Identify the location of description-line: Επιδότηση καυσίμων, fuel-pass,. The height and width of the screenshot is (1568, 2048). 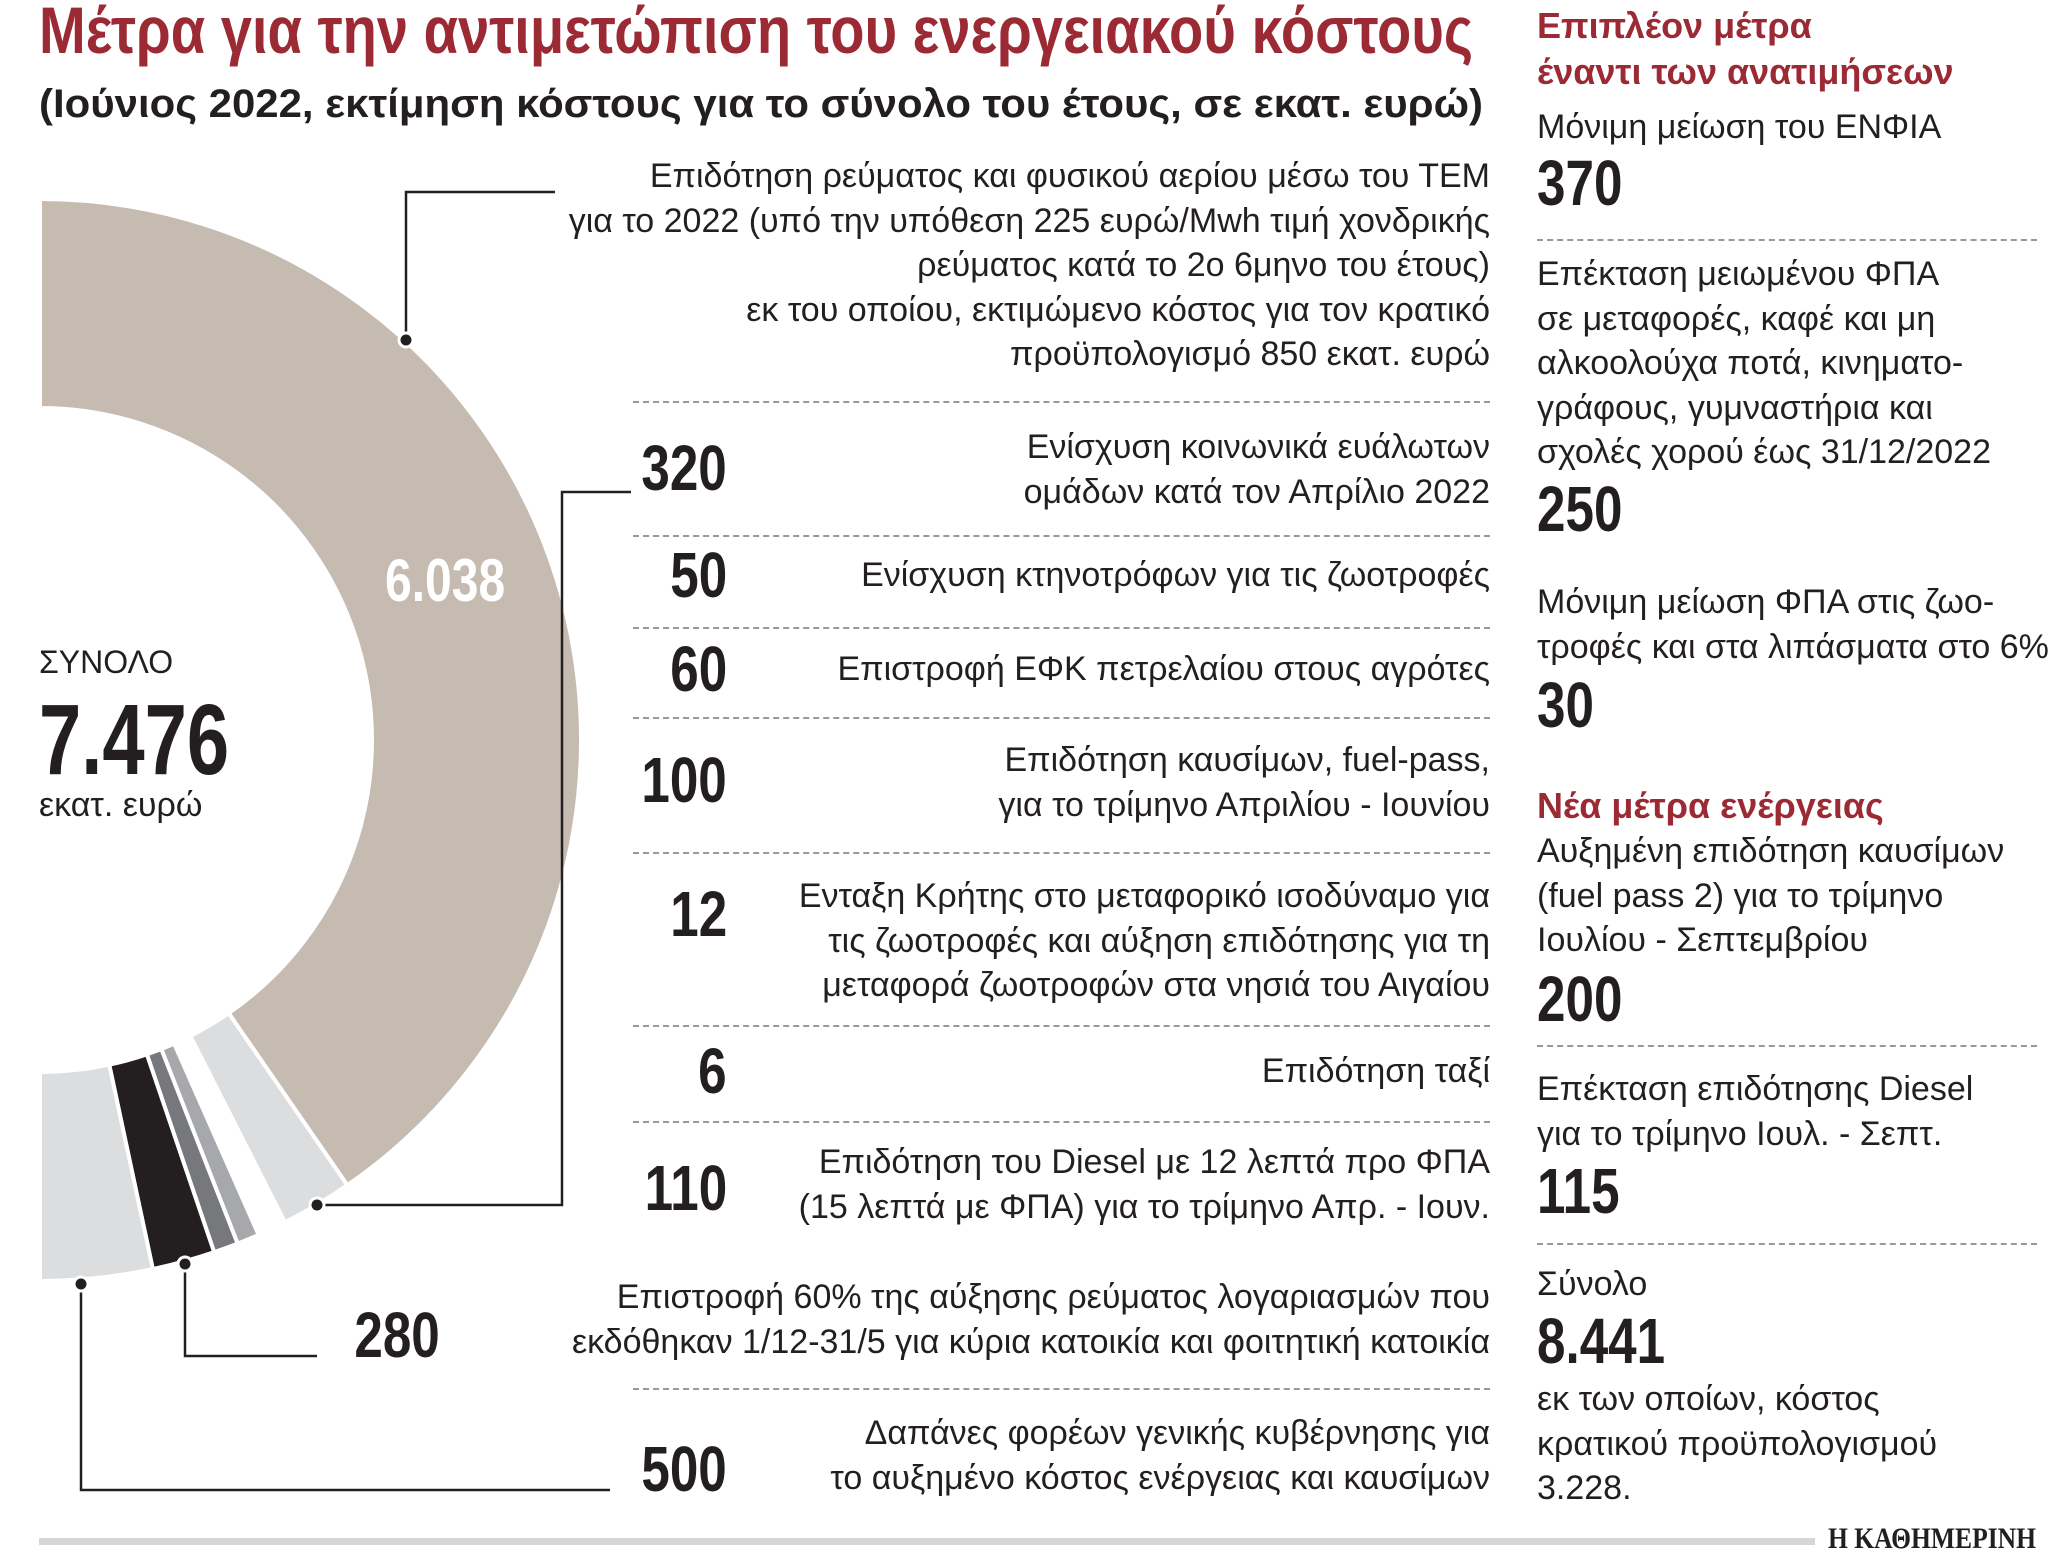
(1247, 760).